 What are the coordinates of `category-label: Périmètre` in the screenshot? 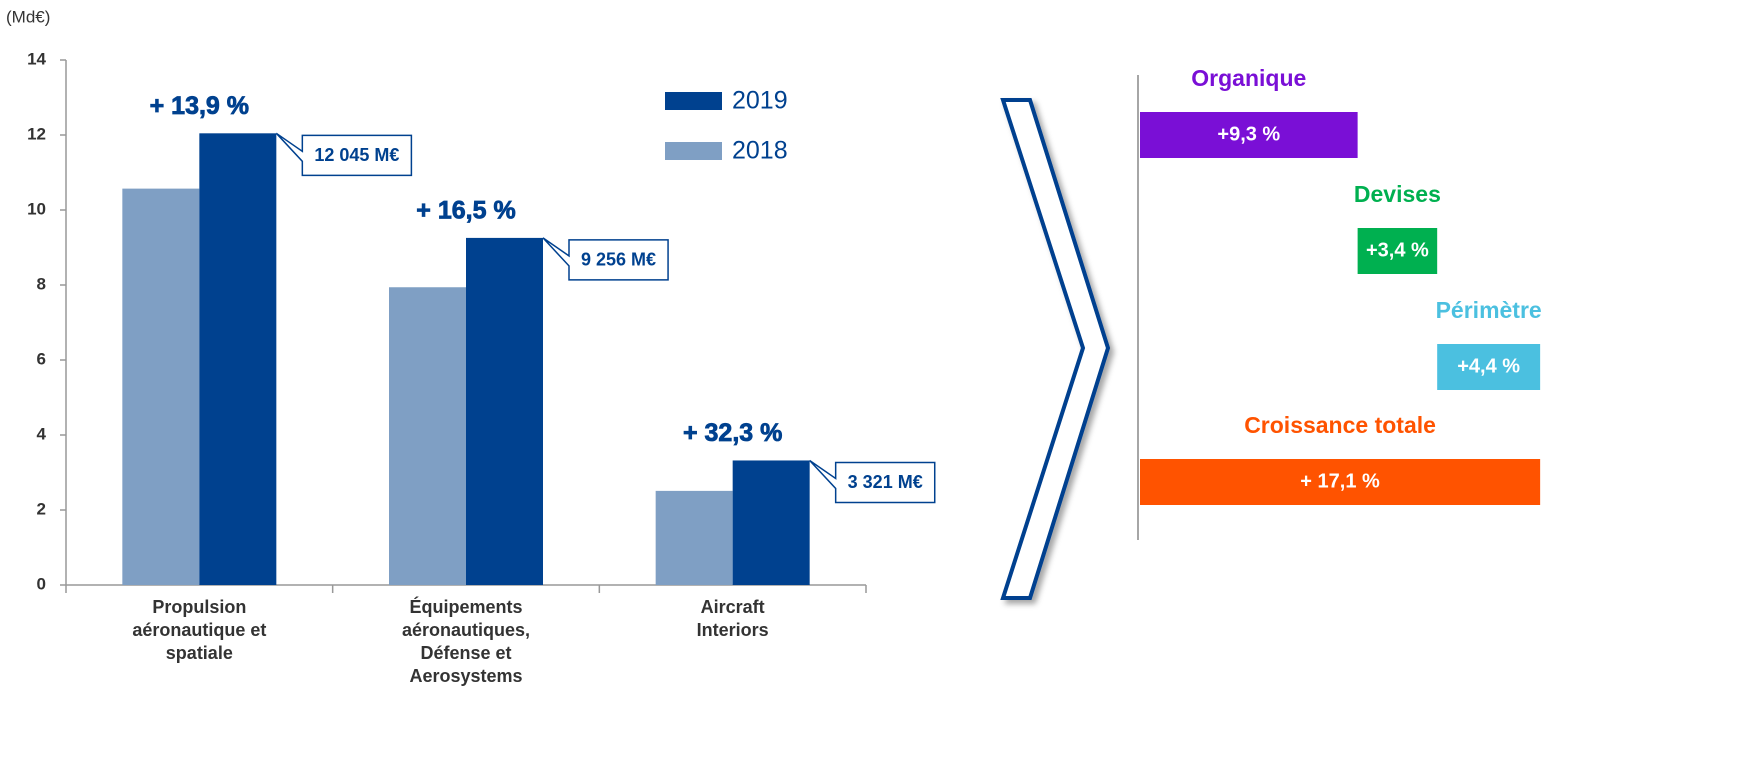 It's located at (1489, 310).